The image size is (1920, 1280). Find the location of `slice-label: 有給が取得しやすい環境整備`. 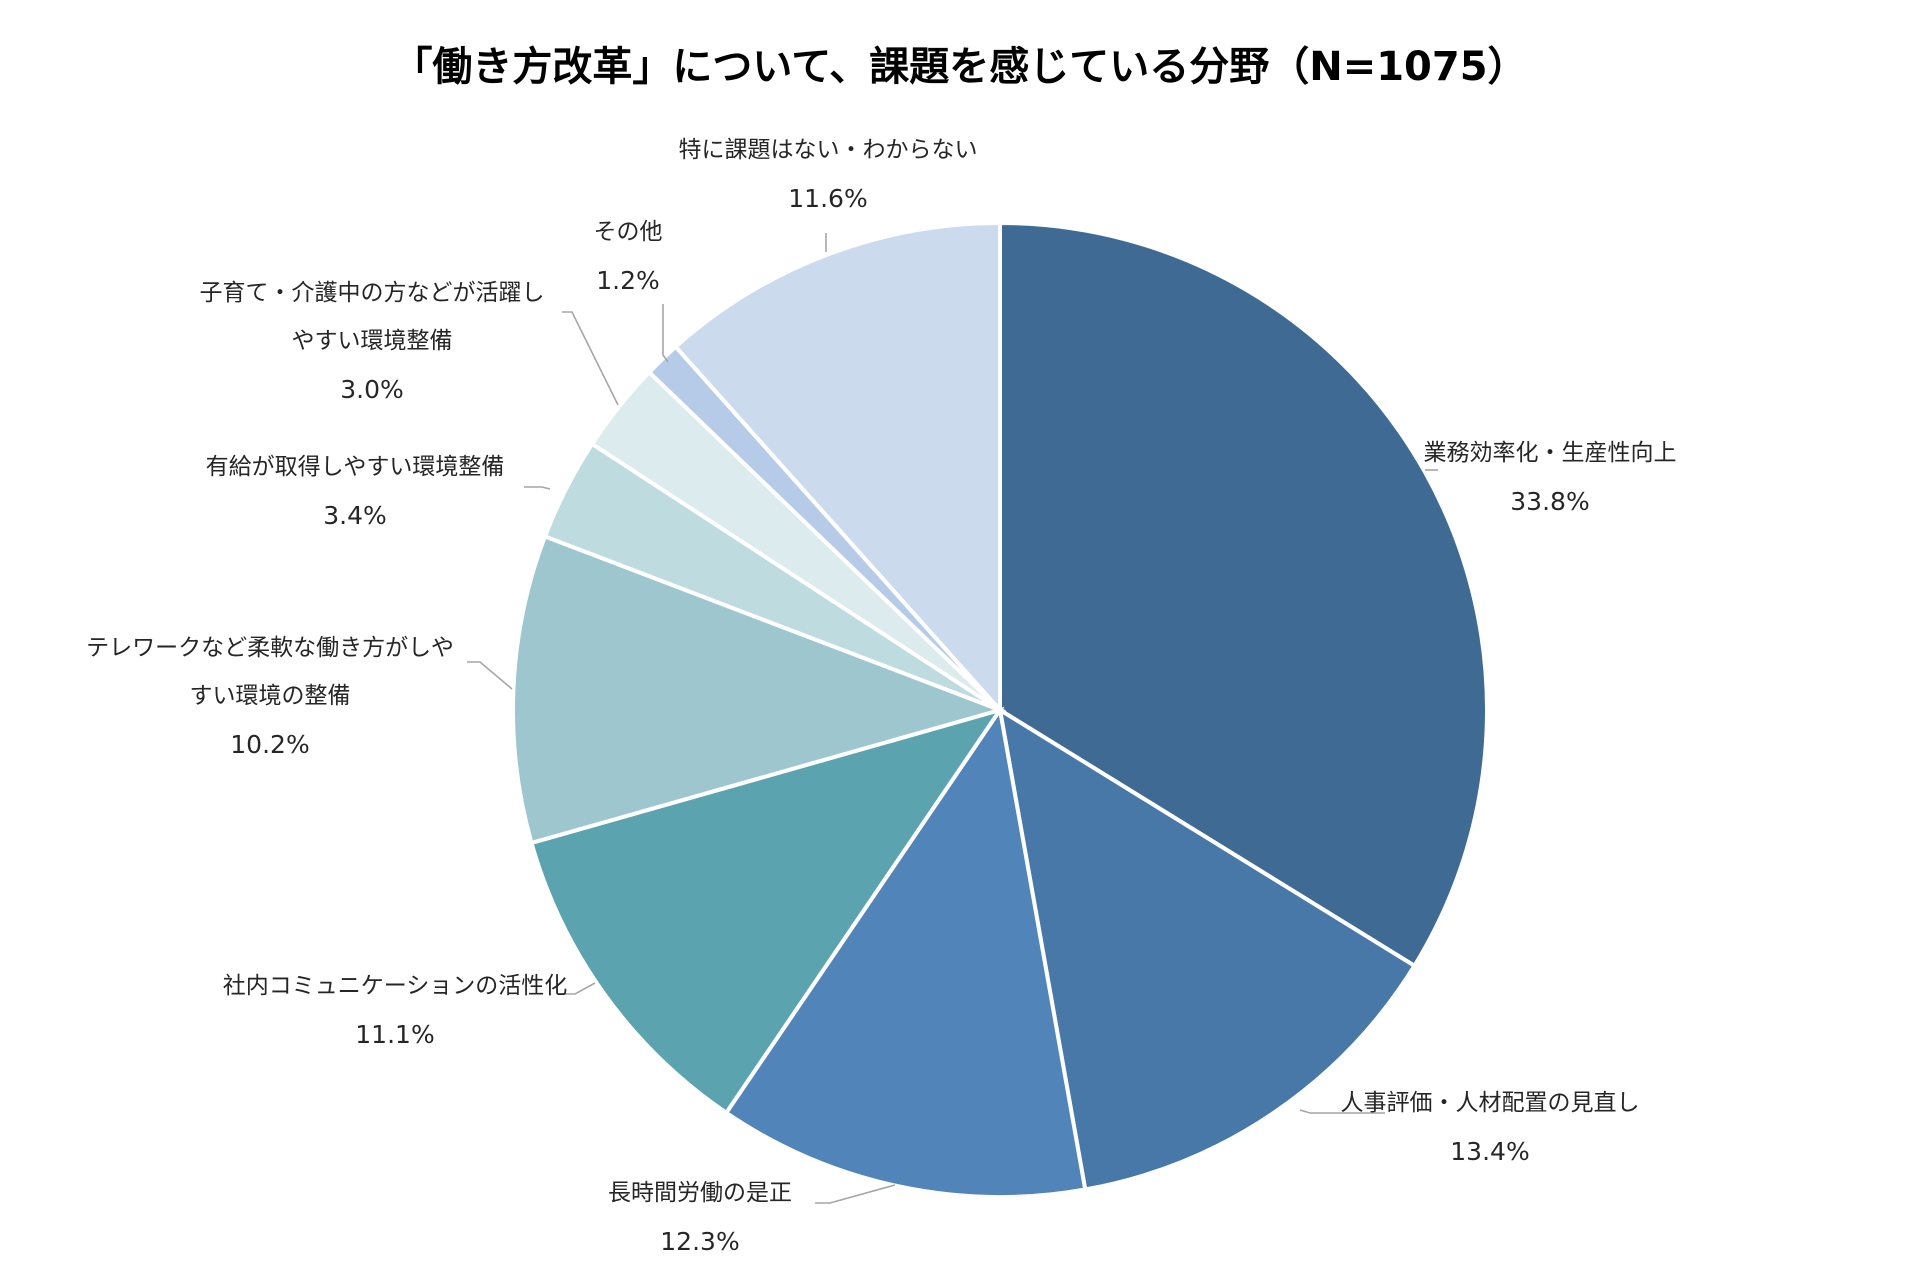

slice-label: 有給が取得しやすい環境整備 is located at coordinates (355, 467).